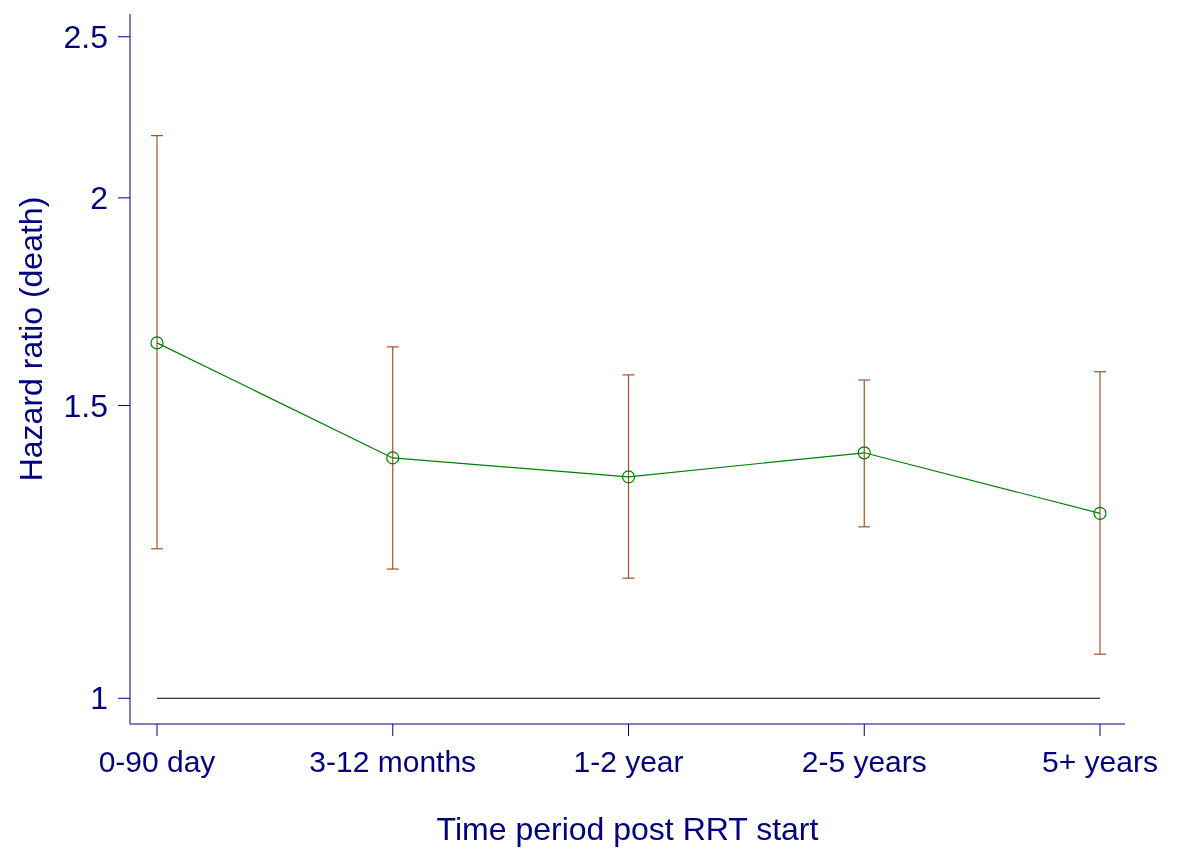 Image resolution: width=1181 pixels, height=850 pixels. What do you see at coordinates (628, 761) in the screenshot?
I see `x-tick-label: 1-2 year` at bounding box center [628, 761].